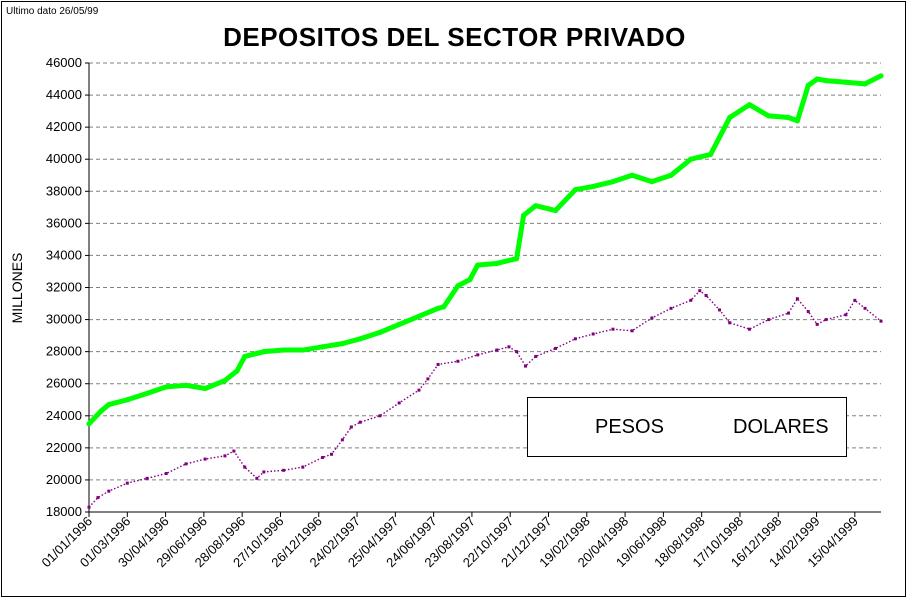 The width and height of the screenshot is (909, 600). I want to click on last-data-note: Ultimo dato 26/05/99, so click(52, 11).